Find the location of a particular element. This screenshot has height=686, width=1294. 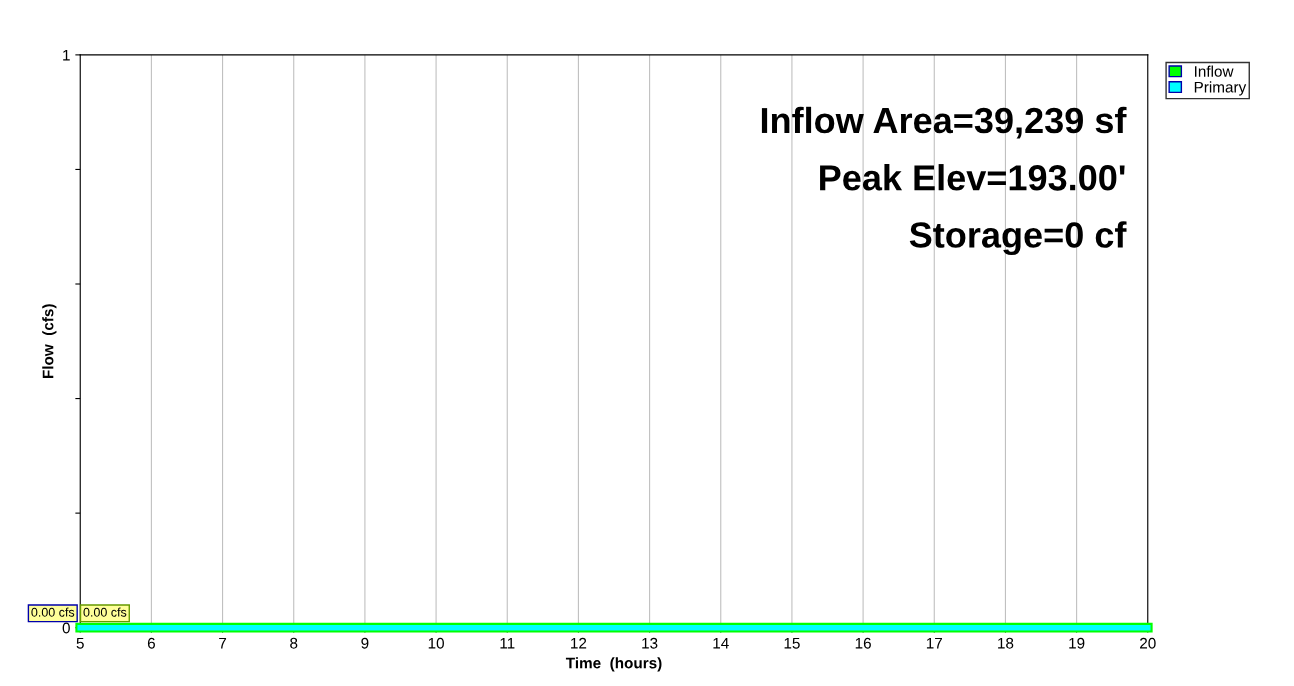

x-tick-label: 15 is located at coordinates (792, 643).